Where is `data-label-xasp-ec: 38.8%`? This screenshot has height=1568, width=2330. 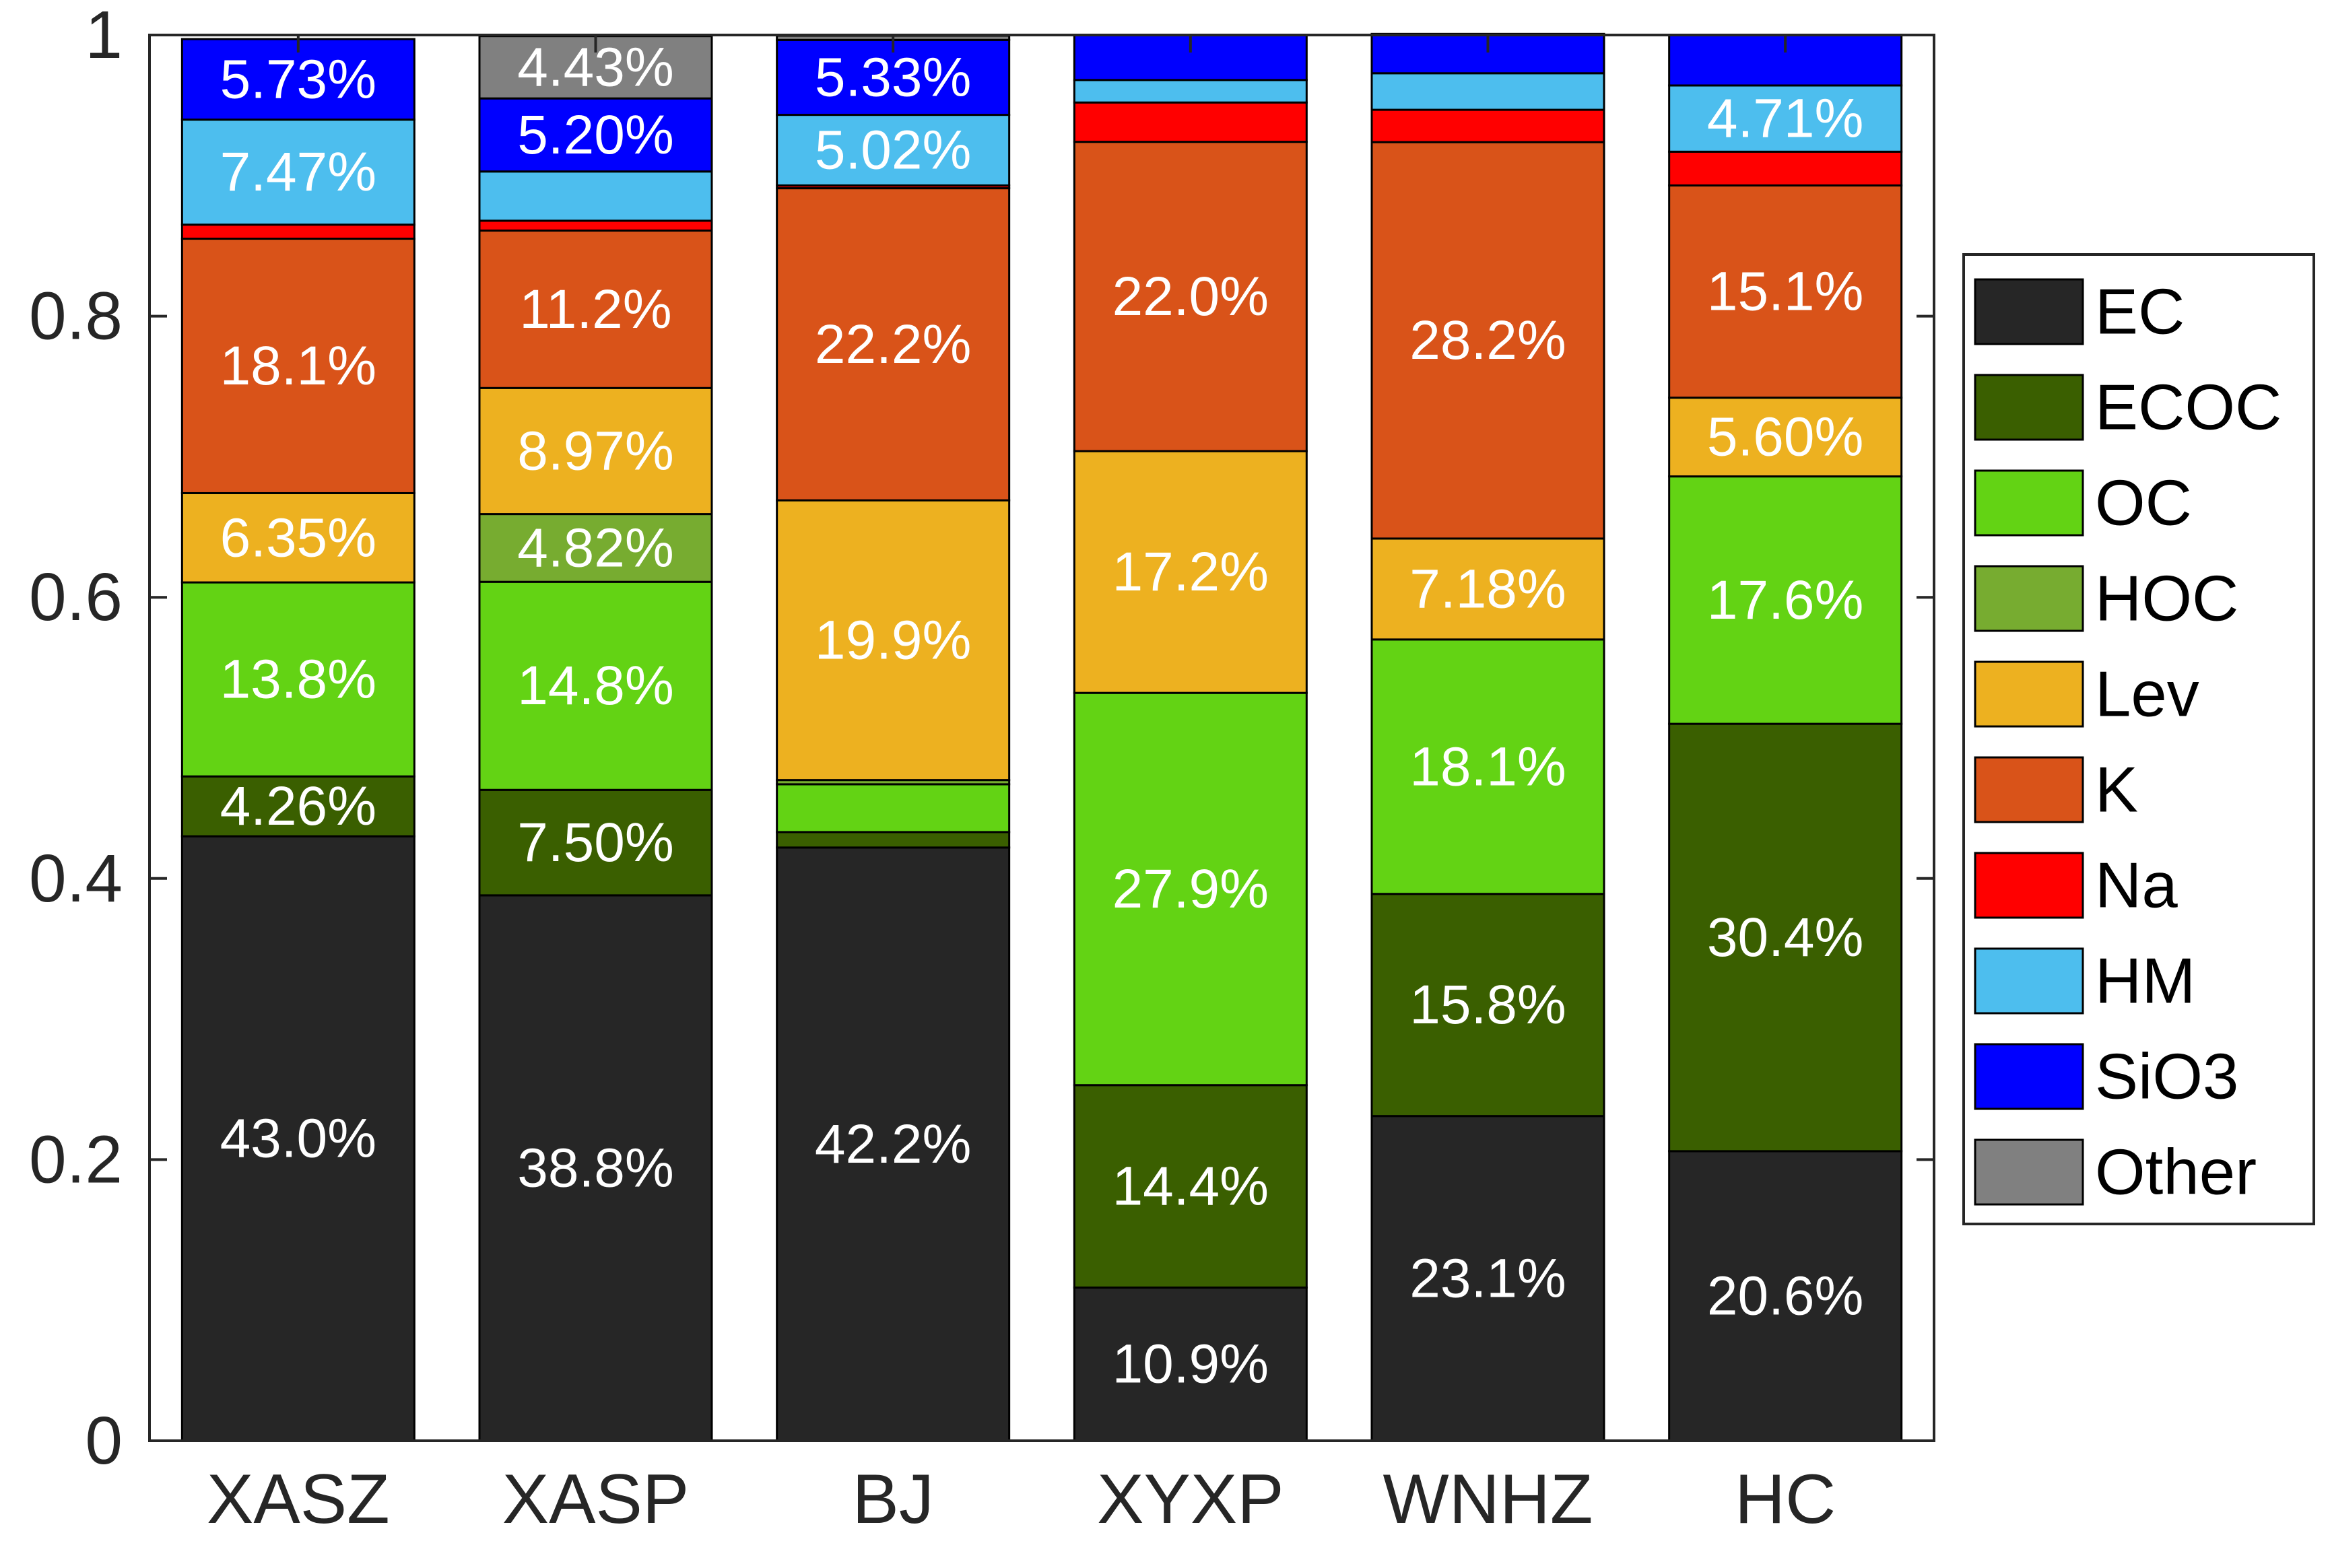
data-label-xasp-ec: 38.8% is located at coordinates (595, 1167).